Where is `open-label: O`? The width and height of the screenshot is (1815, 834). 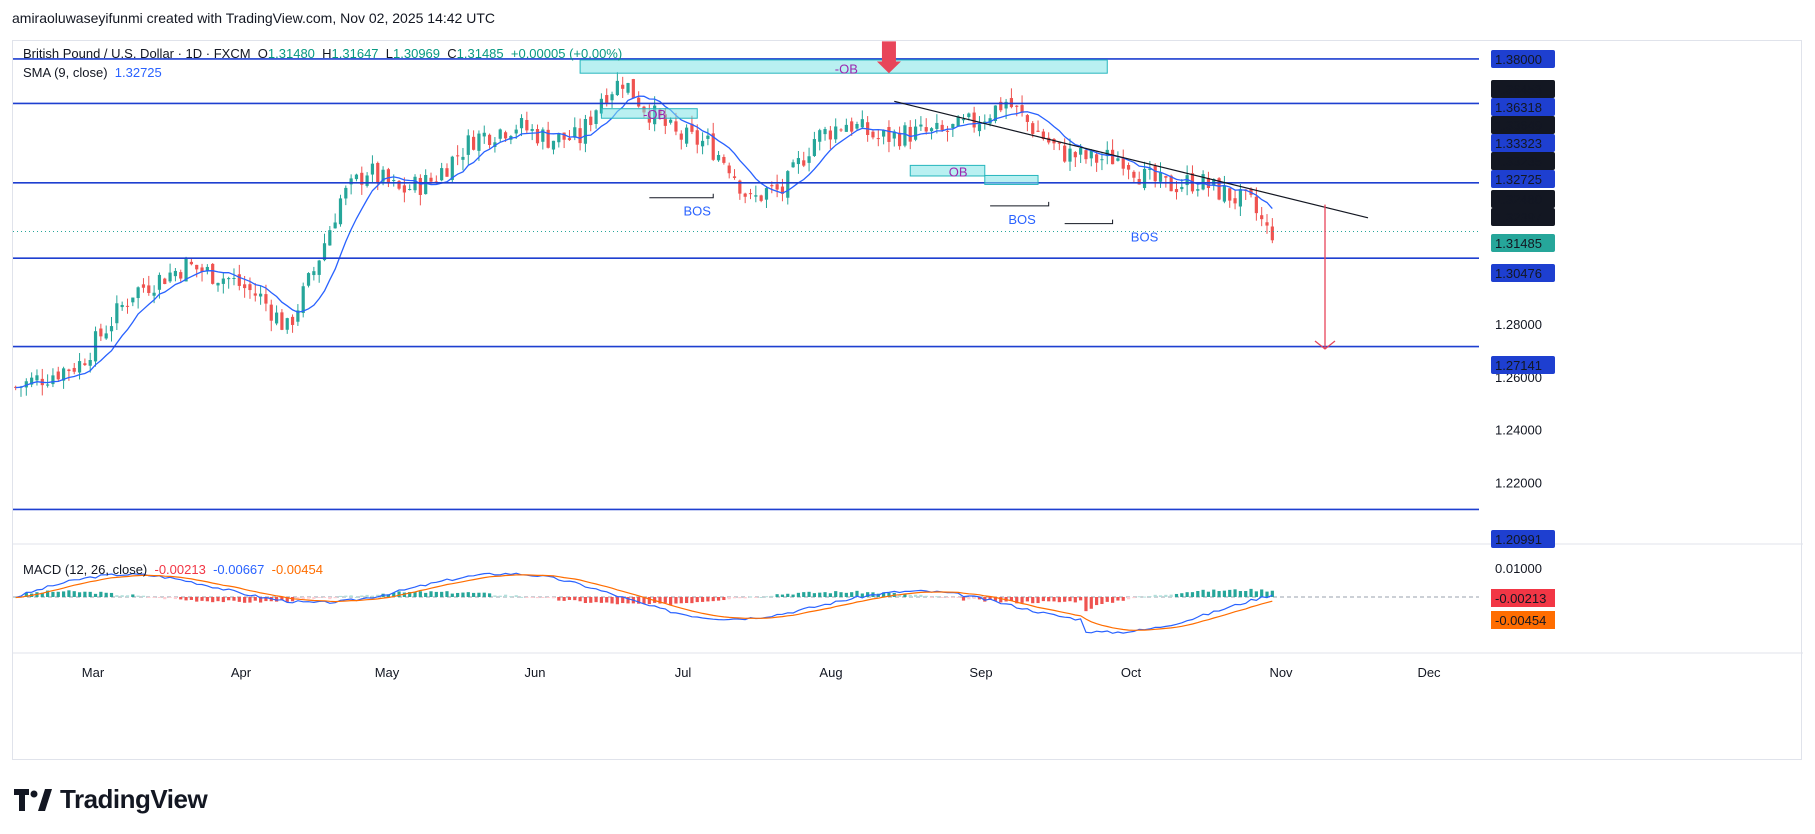 open-label: O is located at coordinates (262, 53).